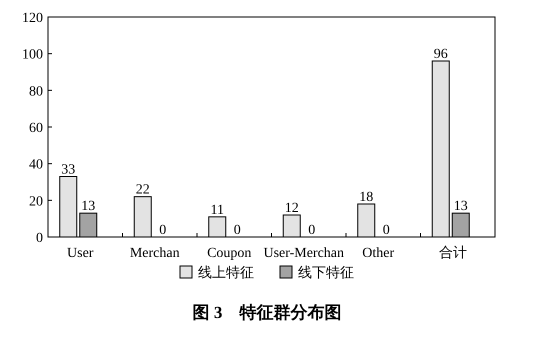 The height and width of the screenshot is (337, 534). I want to click on x-tick-label: 合计, so click(452, 253).